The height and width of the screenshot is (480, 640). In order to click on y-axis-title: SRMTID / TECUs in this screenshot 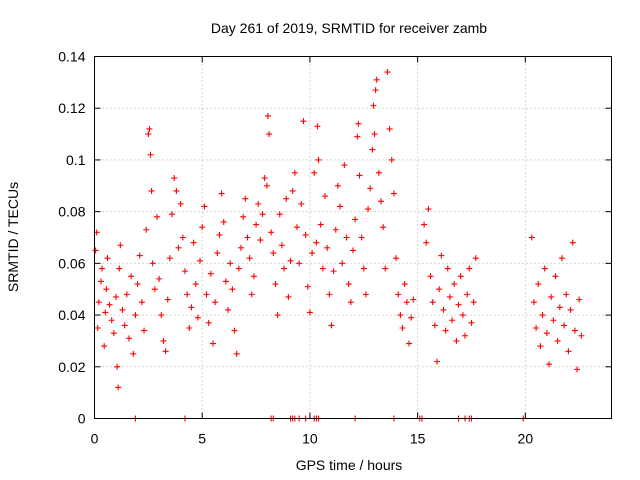, I will do `click(13, 237)`.